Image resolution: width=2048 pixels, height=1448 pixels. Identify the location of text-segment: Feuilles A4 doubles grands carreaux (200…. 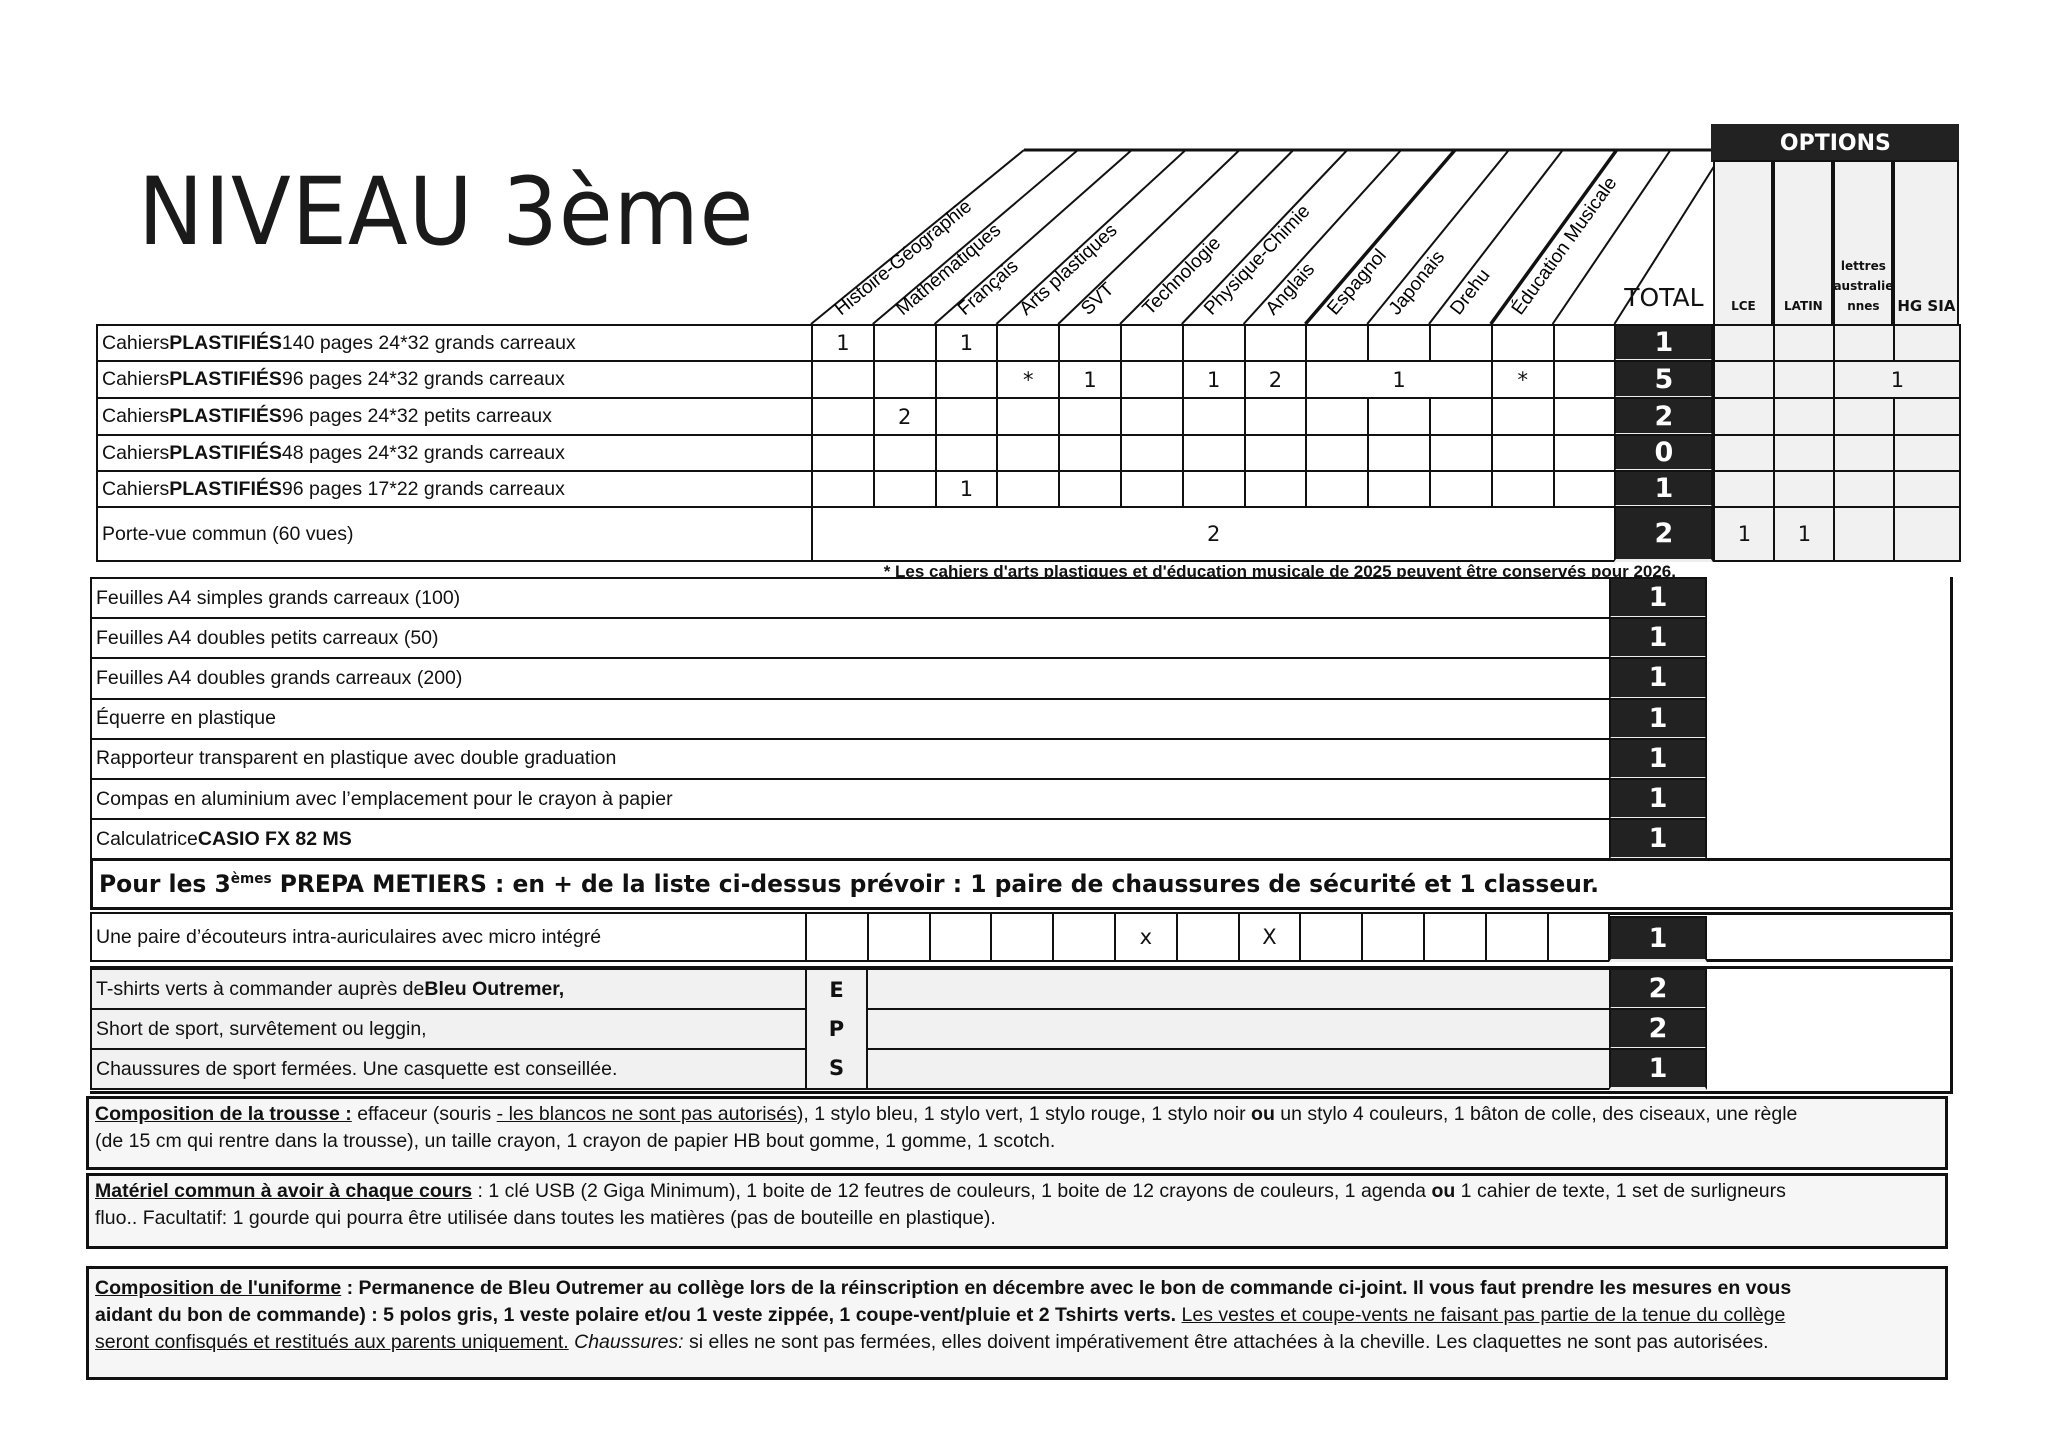
(279, 677).